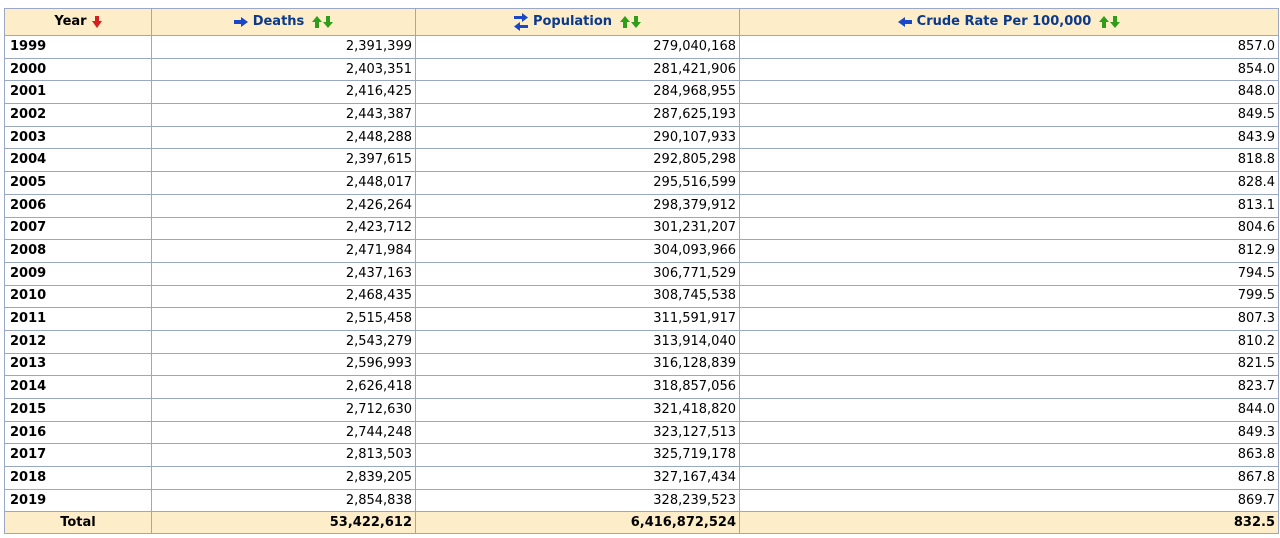 The height and width of the screenshot is (538, 1280). Describe the element at coordinates (577, 115) in the screenshot. I see `population-cell: 287,625,193` at that location.